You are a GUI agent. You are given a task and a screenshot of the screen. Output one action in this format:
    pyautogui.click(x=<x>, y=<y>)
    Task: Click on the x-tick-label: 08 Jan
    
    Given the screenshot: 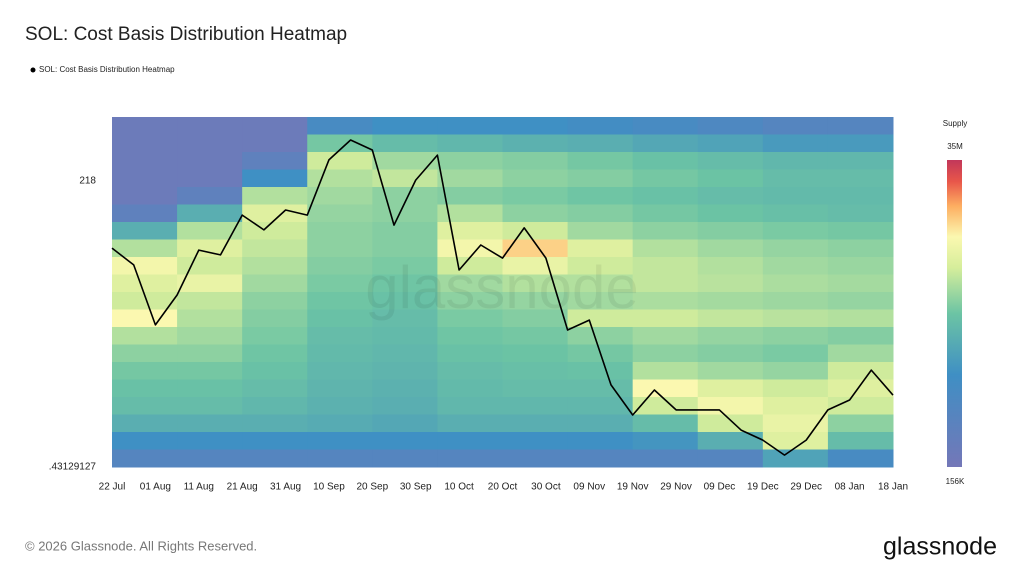 What is the action you would take?
    pyautogui.click(x=850, y=487)
    